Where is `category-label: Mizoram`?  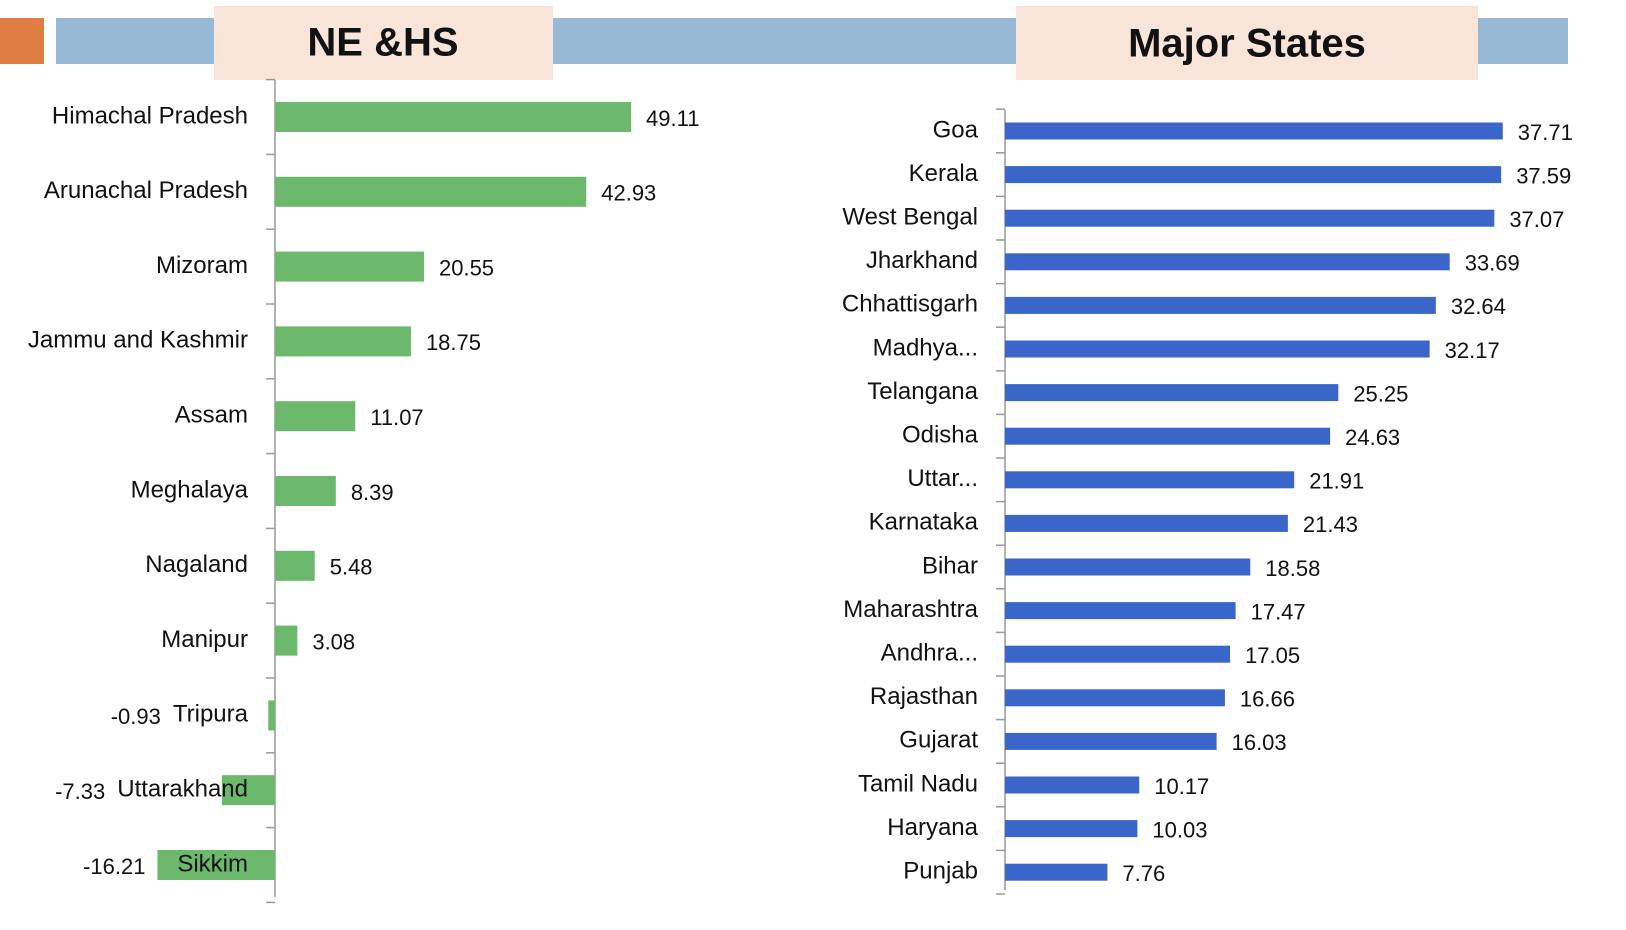 category-label: Mizoram is located at coordinates (202, 265).